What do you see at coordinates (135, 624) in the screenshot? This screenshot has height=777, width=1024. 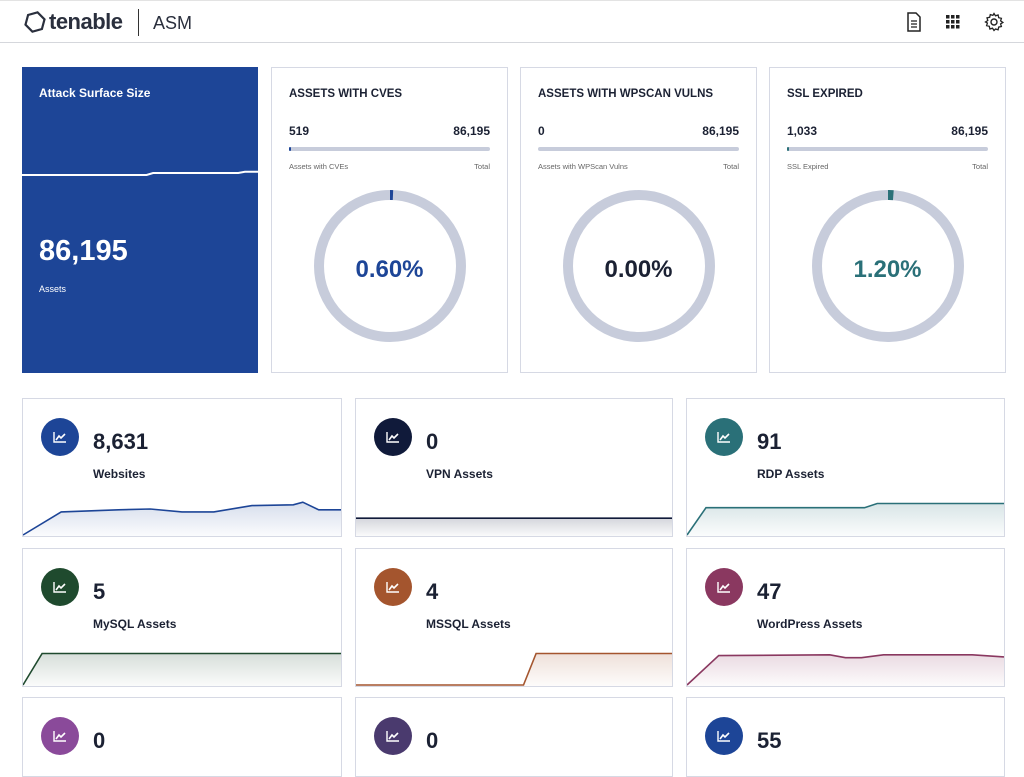 I see `asset-name: MySQL Assets` at bounding box center [135, 624].